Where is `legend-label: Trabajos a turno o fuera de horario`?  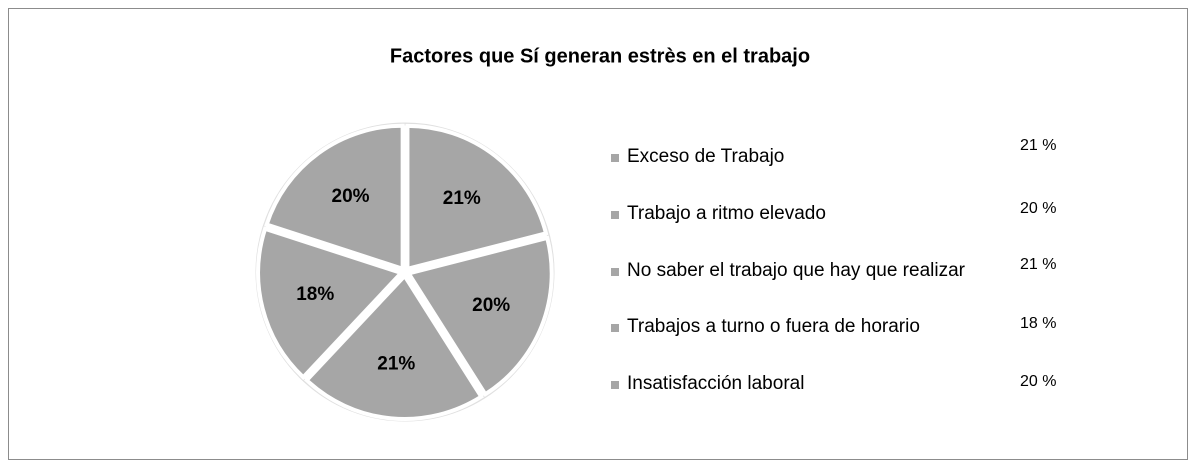 legend-label: Trabajos a turno o fuera de horario is located at coordinates (773, 326).